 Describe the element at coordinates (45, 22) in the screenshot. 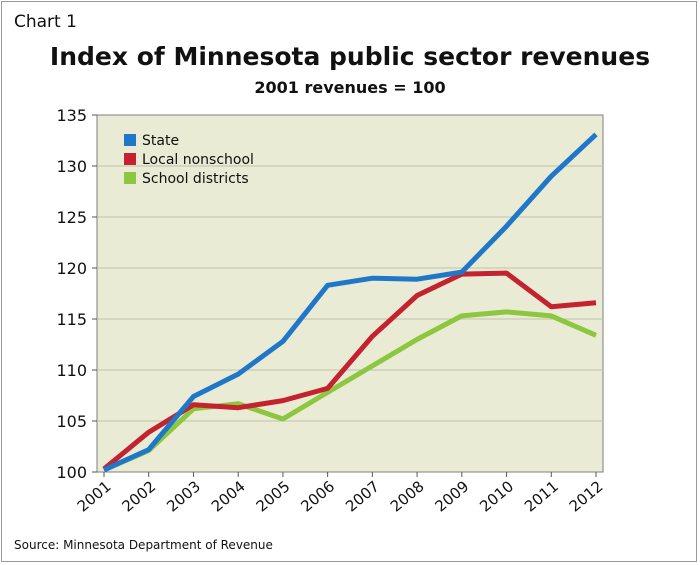

I see `chart-number-label: Chart 1` at that location.